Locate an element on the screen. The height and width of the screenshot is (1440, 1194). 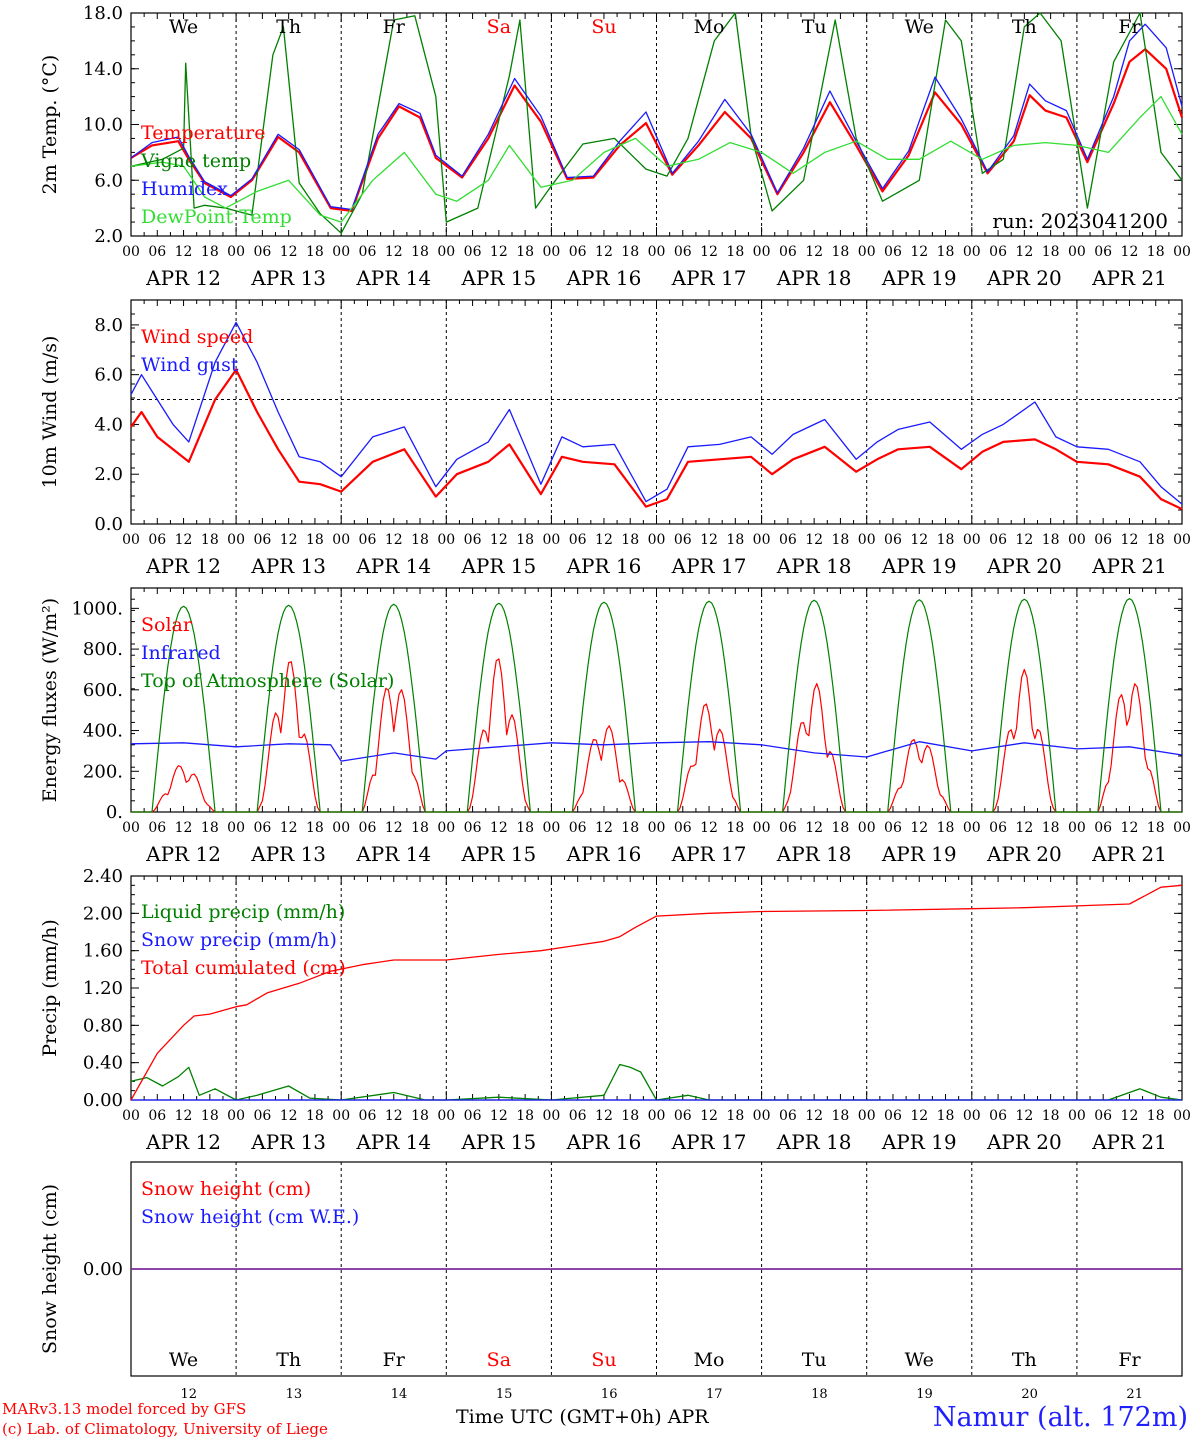
time-axis-label: Time UTC (GMT+0h) APR is located at coordinates (582, 1417).